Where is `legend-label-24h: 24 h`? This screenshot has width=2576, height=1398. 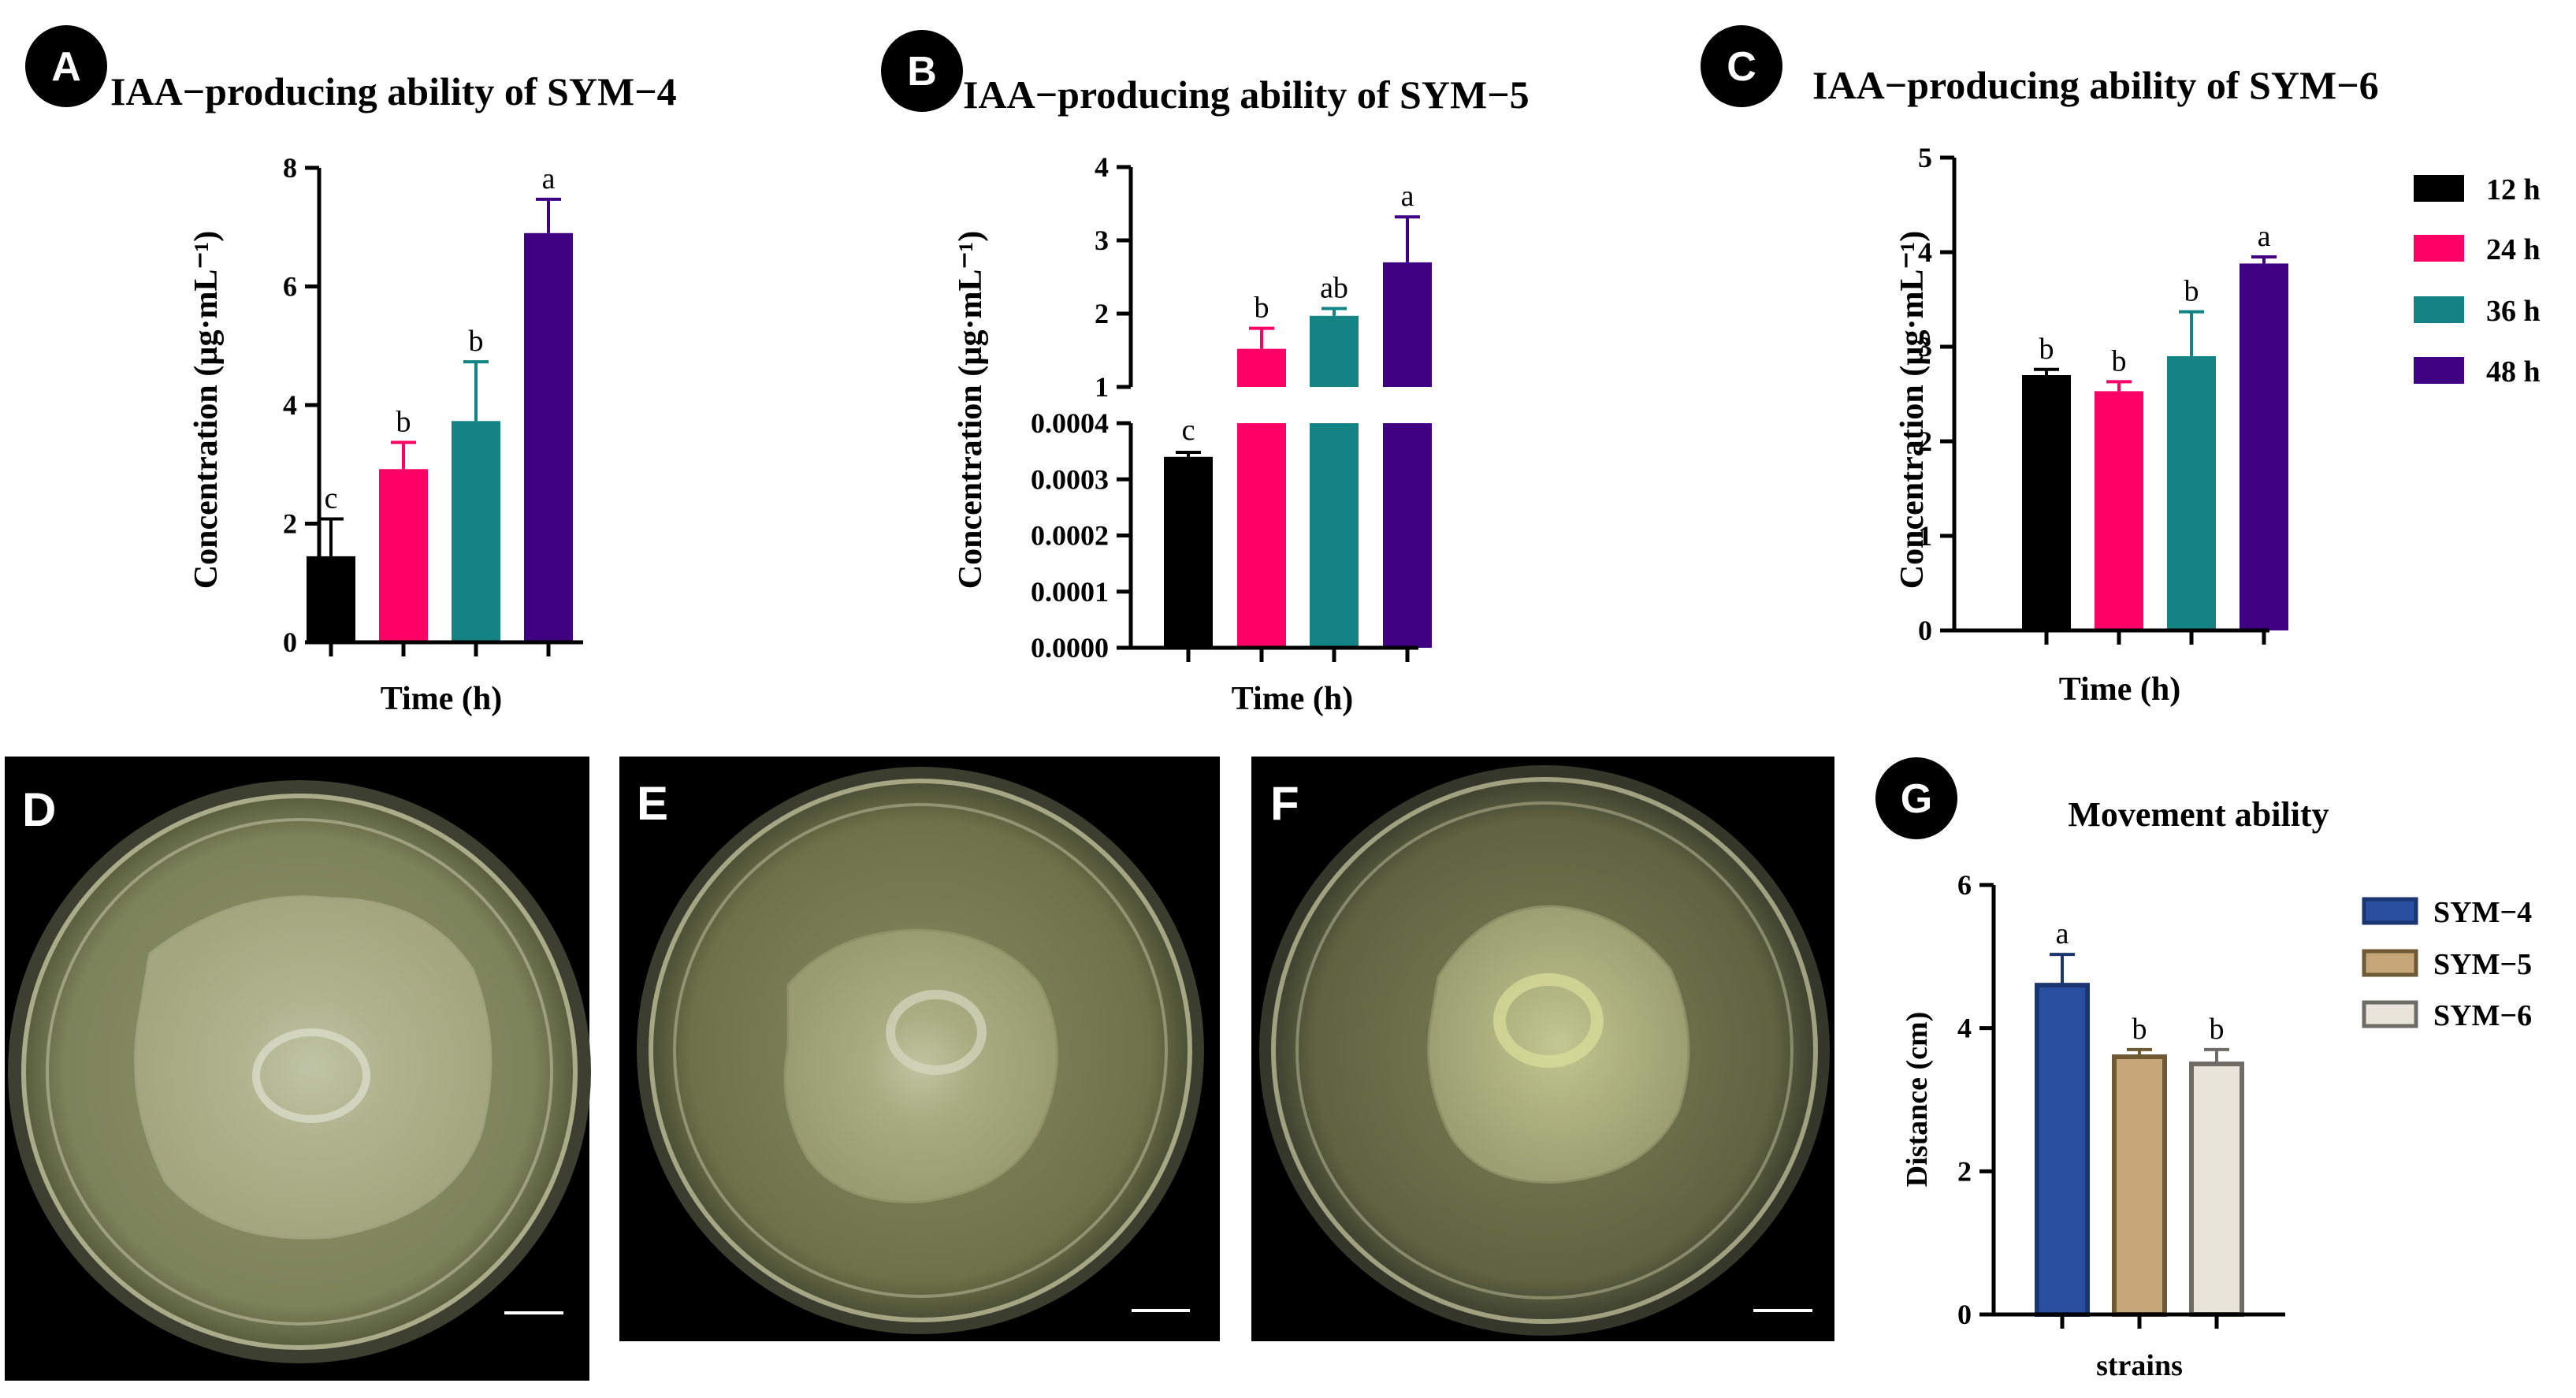 legend-label-24h: 24 h is located at coordinates (2513, 249).